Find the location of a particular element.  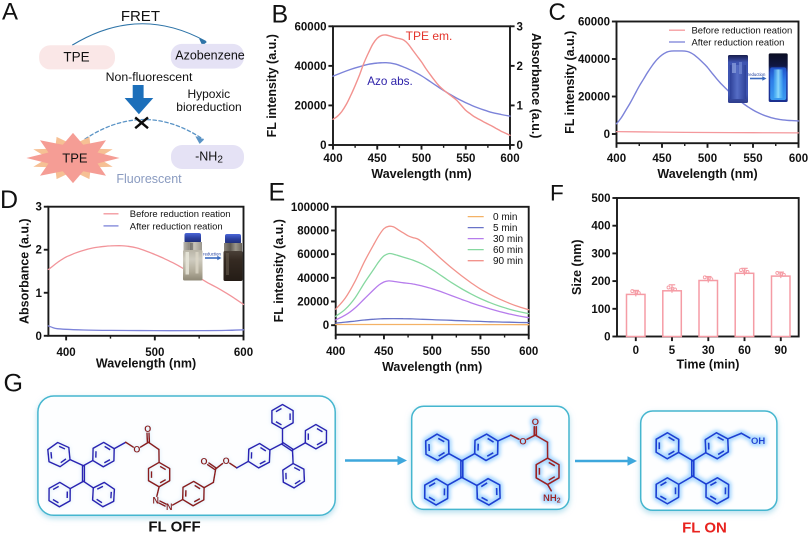

svg-text: 30 min is located at coordinates (508, 239).